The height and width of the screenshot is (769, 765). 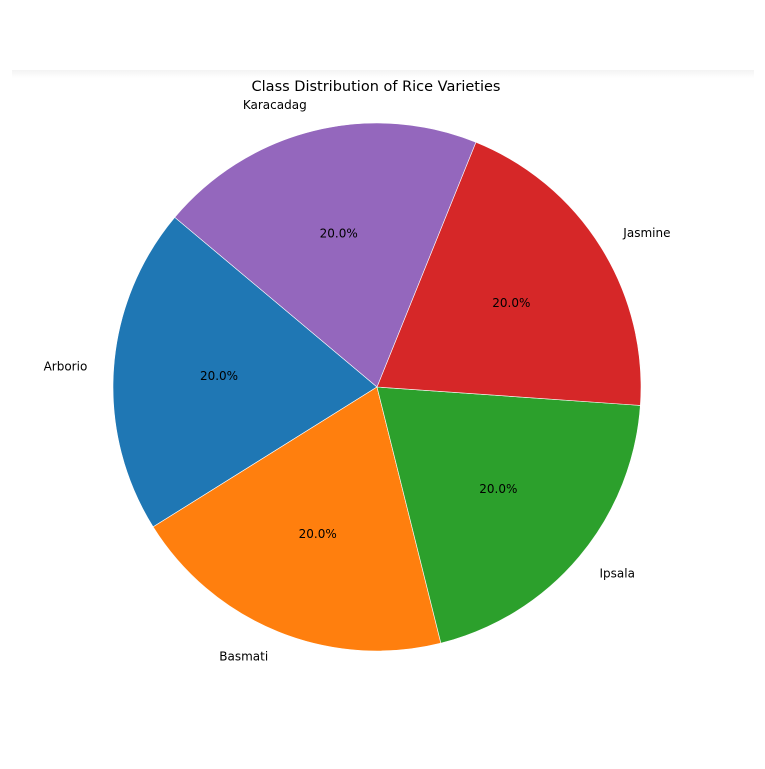 I want to click on slice-label-ipsala: Ipsala, so click(x=617, y=574).